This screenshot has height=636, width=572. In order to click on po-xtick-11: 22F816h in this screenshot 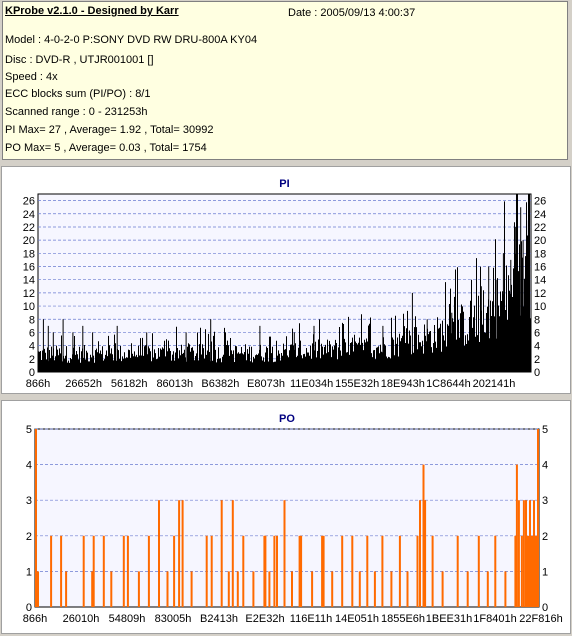, I will do `click(540, 619)`.